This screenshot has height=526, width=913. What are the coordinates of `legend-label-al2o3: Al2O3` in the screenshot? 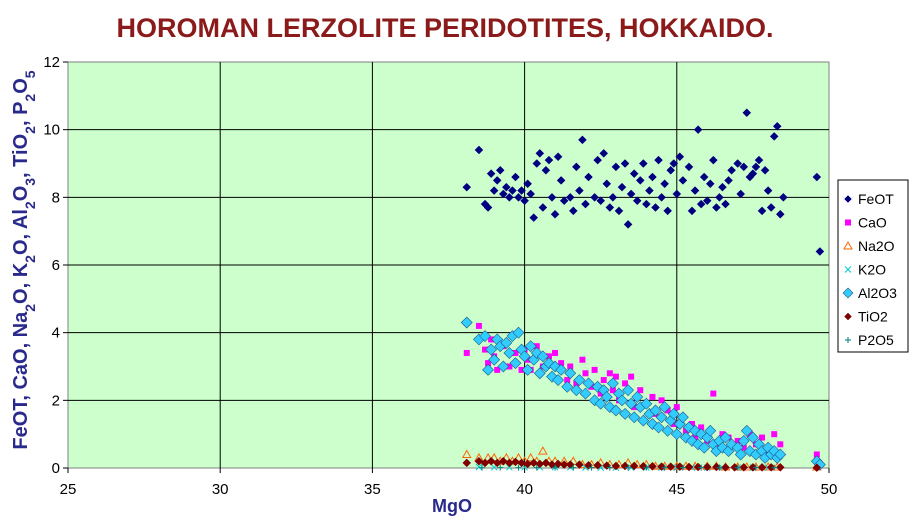 It's located at (877, 293).